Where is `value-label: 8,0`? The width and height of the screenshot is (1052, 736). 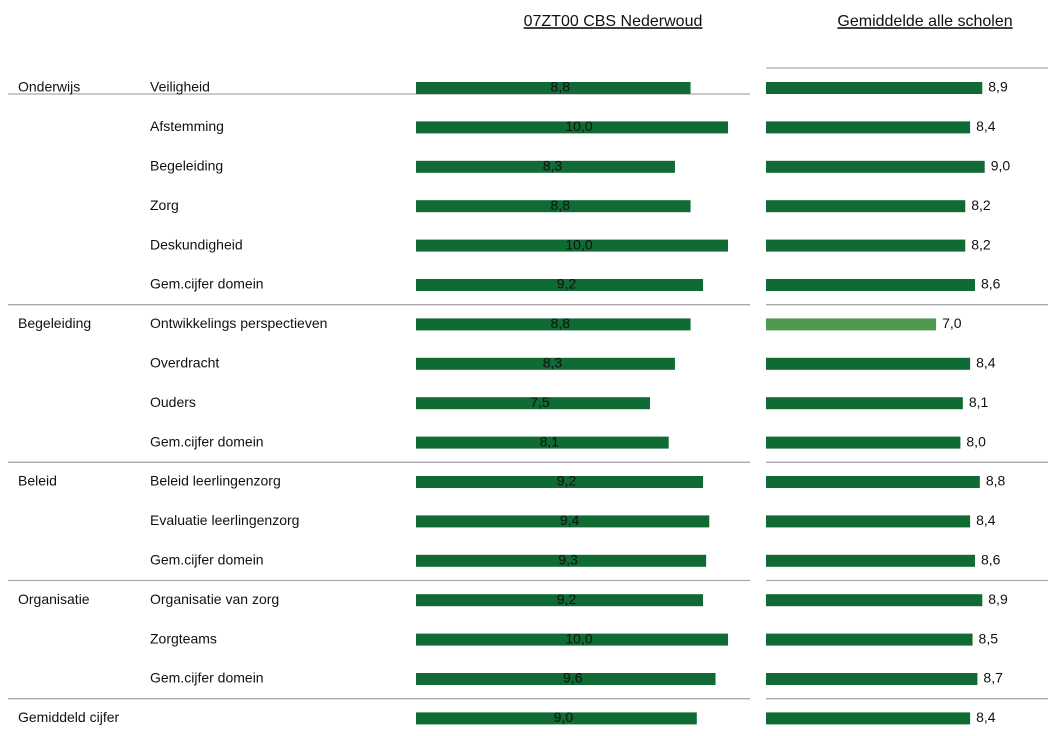
value-label: 8,0 is located at coordinates (976, 441).